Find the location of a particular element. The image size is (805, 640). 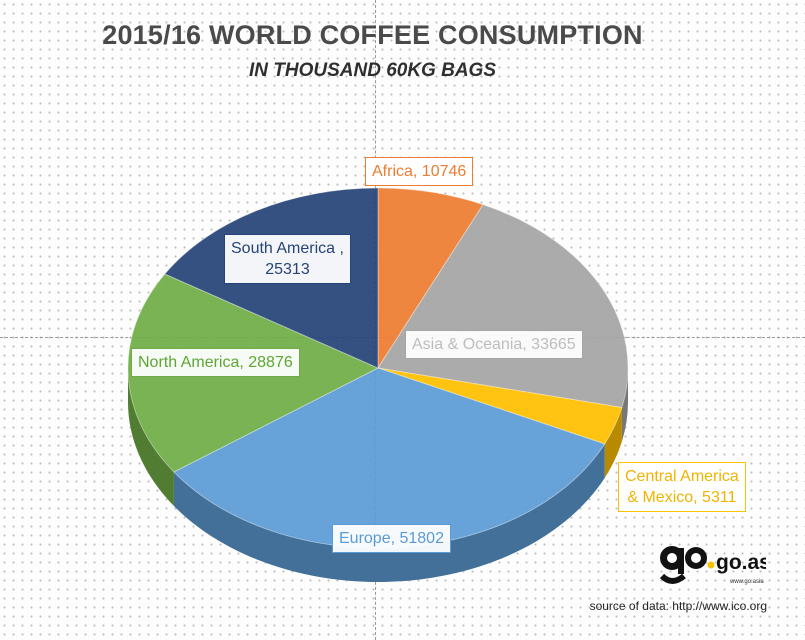

data-label-africa: Africa, 10746 is located at coordinates (419, 171).